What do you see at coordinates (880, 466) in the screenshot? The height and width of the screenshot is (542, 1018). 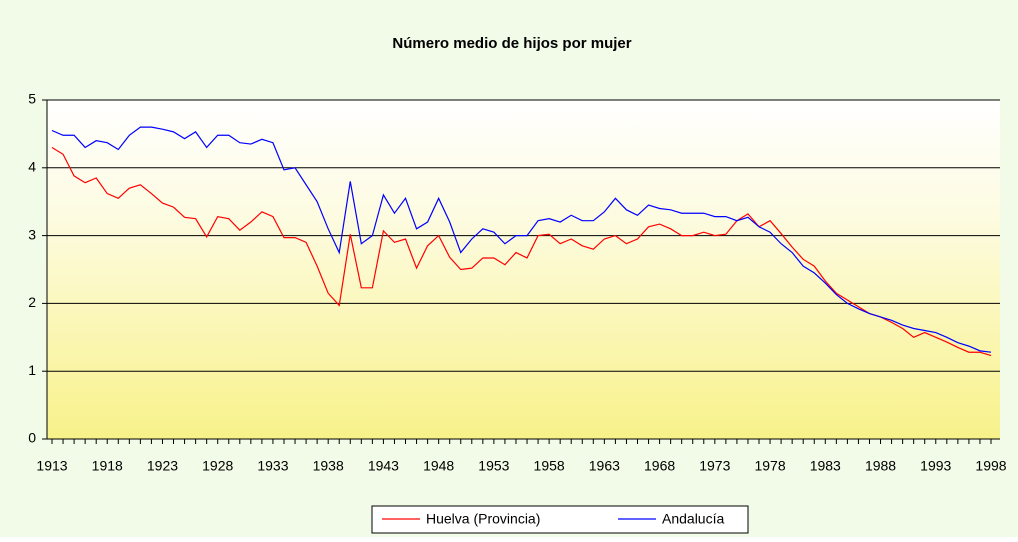 I see `x-tick-label: 1988` at bounding box center [880, 466].